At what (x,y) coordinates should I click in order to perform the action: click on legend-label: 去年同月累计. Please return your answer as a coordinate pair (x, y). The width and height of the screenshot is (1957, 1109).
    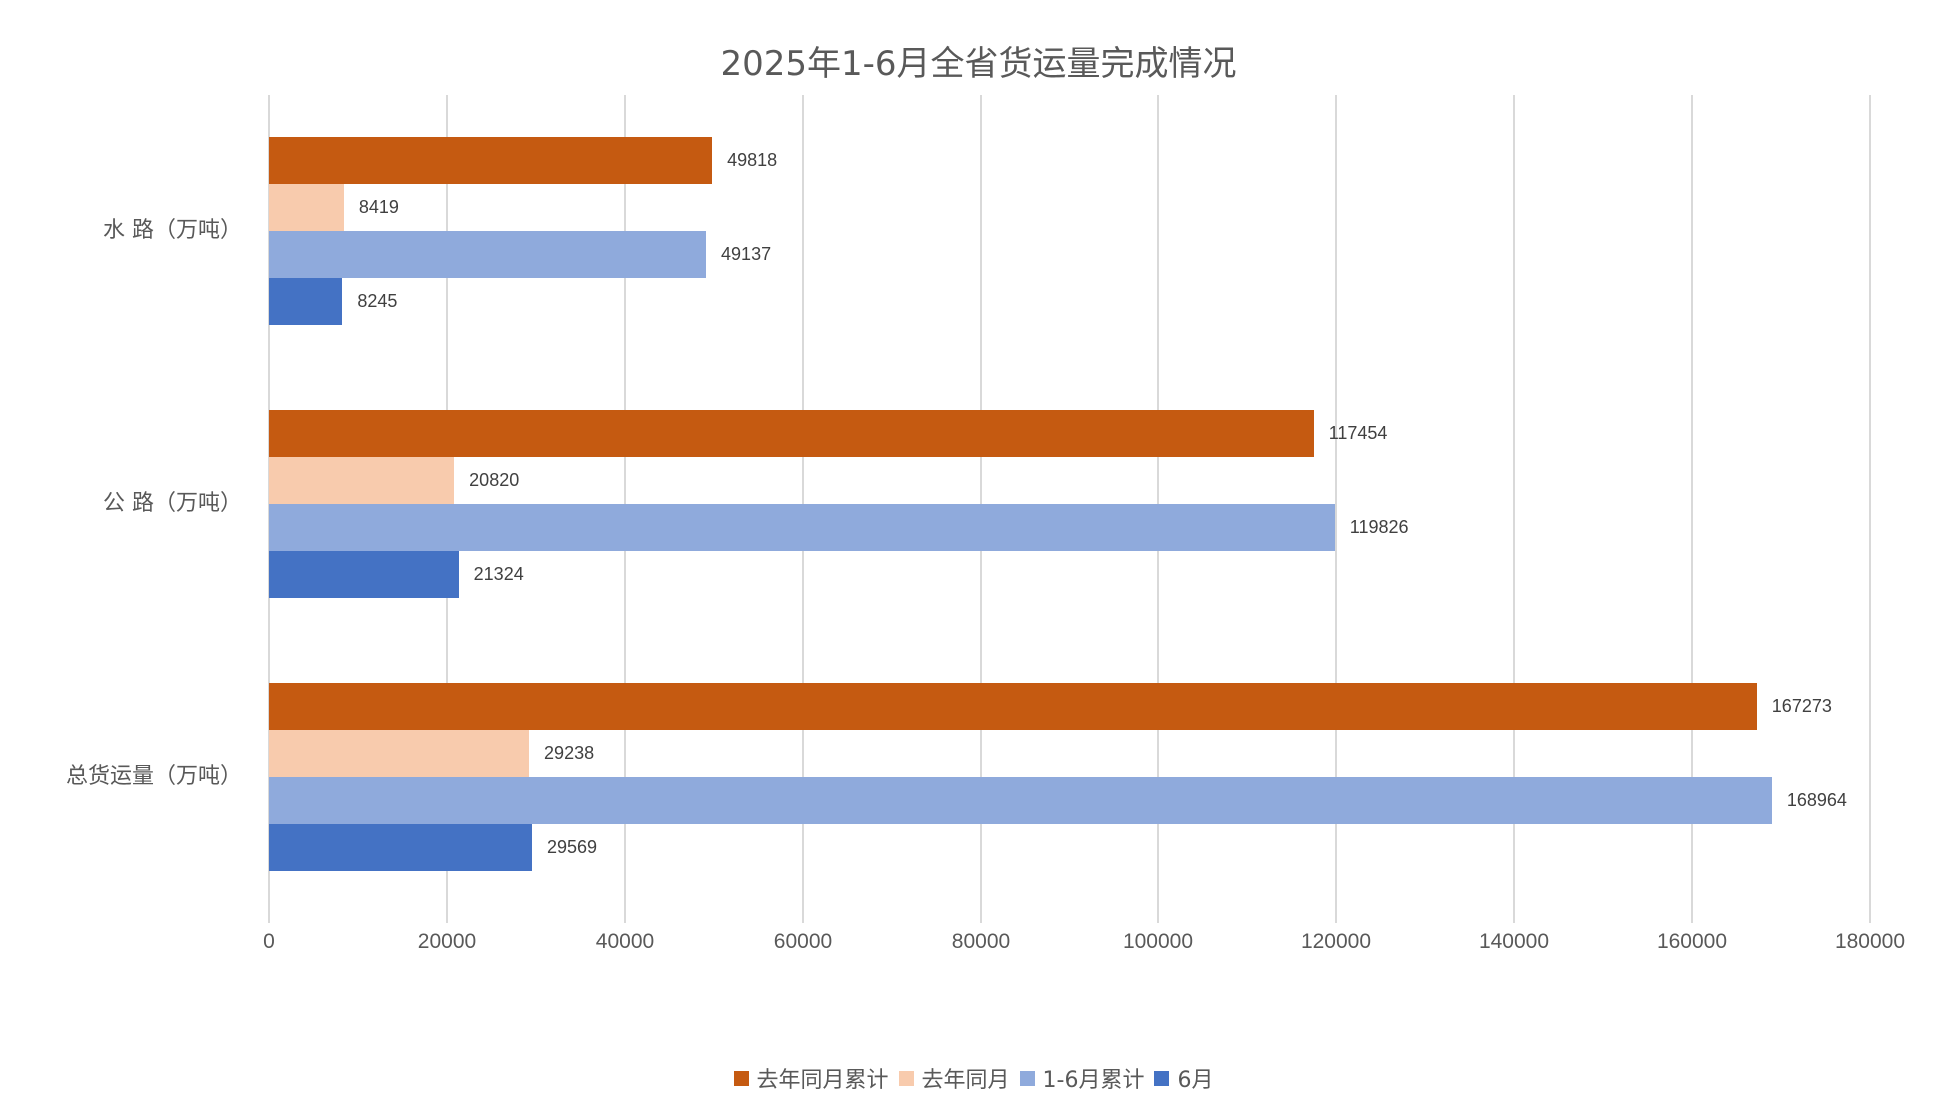
    Looking at the image, I should click on (822, 1080).